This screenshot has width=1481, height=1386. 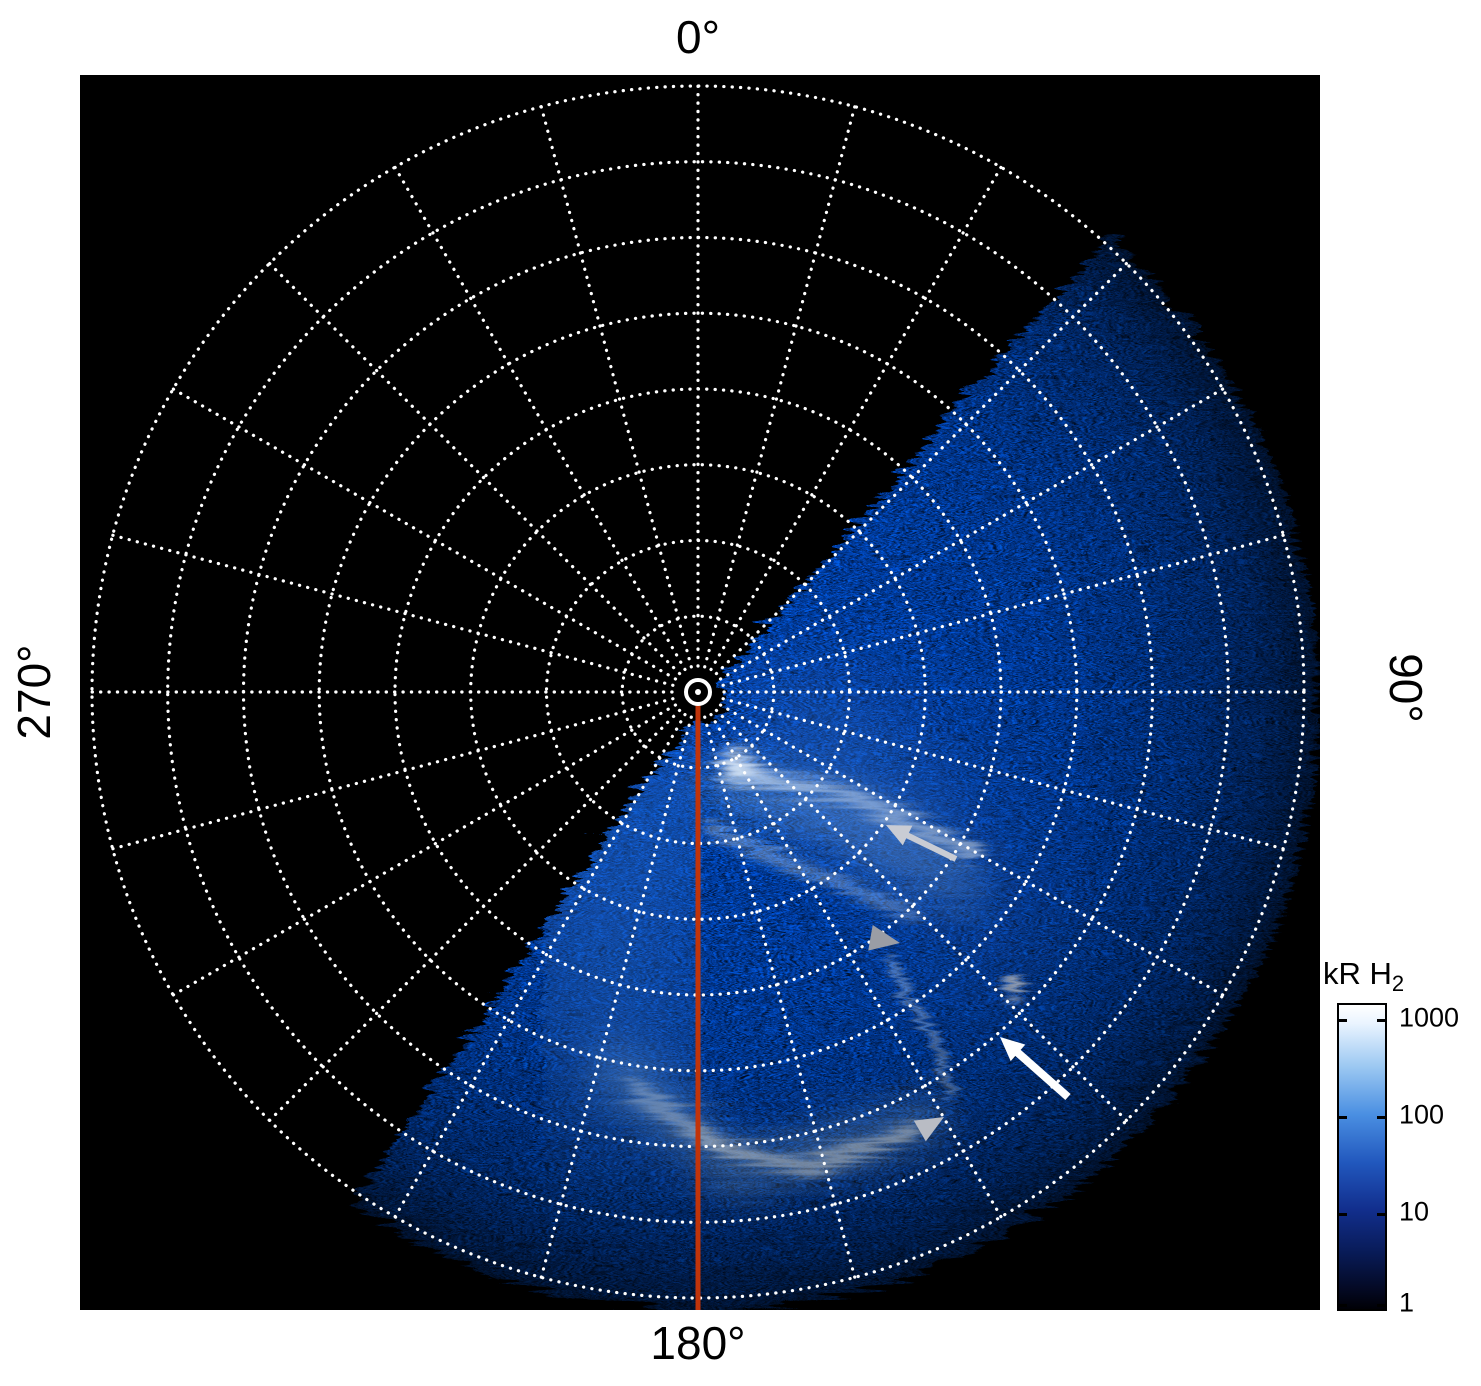 What do you see at coordinates (1414, 1211) in the screenshot?
I see `colorbar-tick-label: 10` at bounding box center [1414, 1211].